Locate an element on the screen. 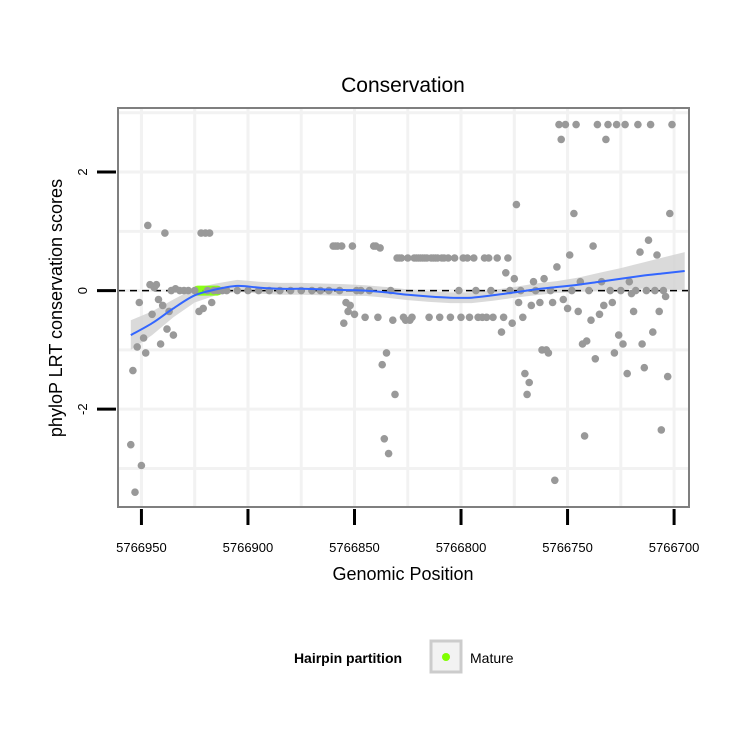  legend: Hairpin partition Mature is located at coordinates (404, 656).